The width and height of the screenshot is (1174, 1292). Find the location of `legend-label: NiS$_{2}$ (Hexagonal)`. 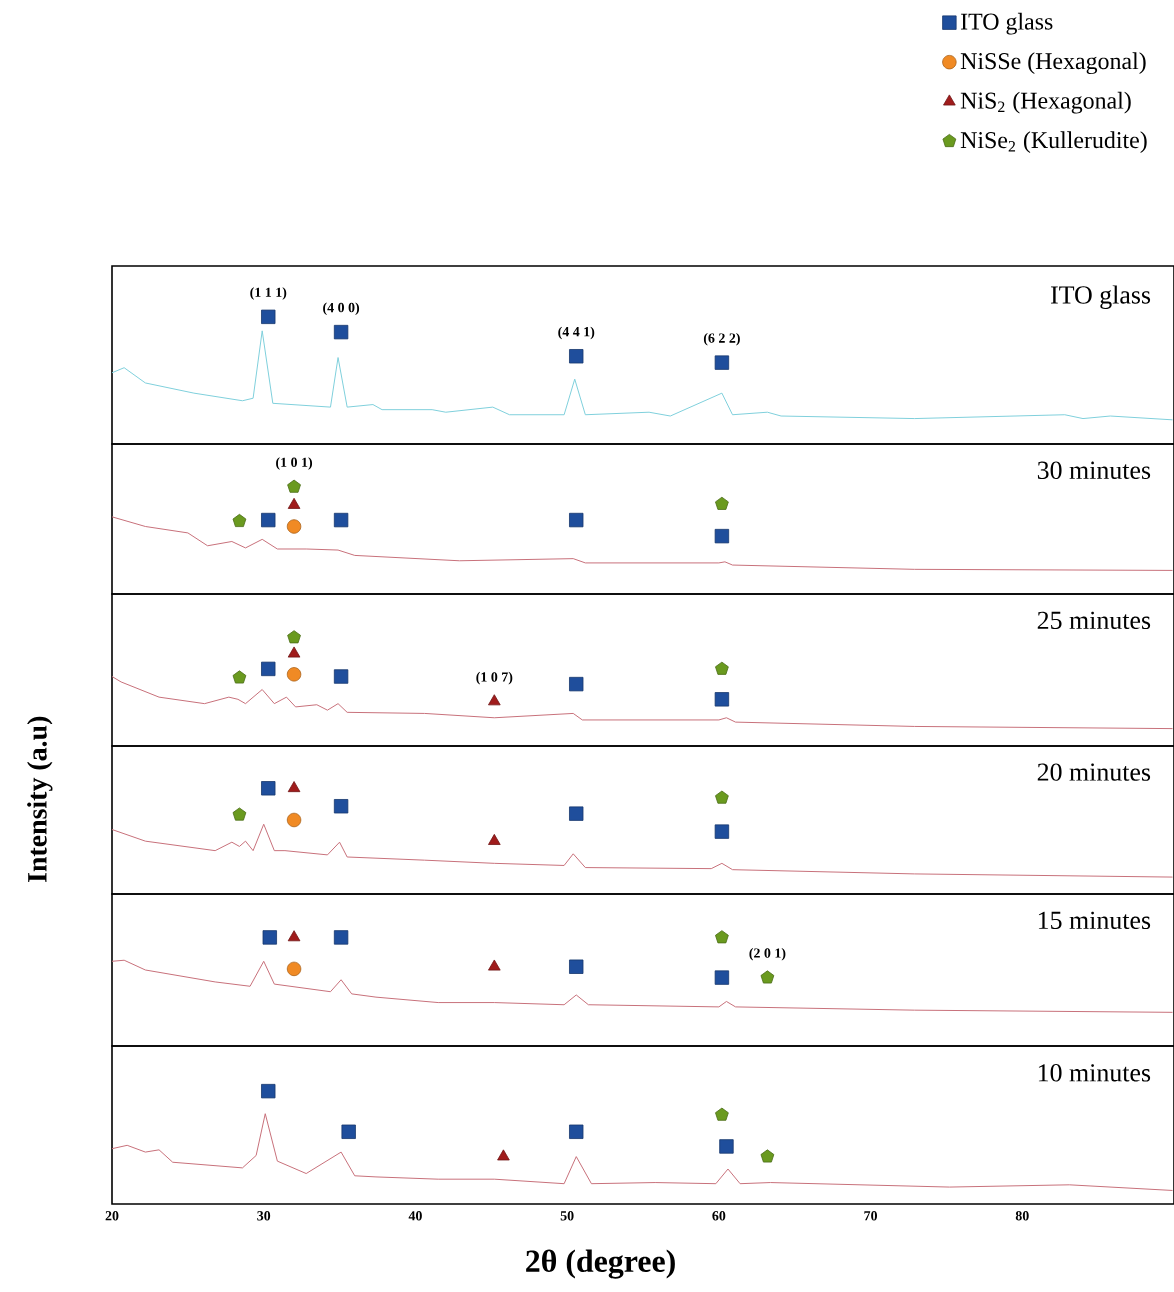

legend-label: NiS$_{2}$ (Hexagonal) is located at coordinates (1045, 102).